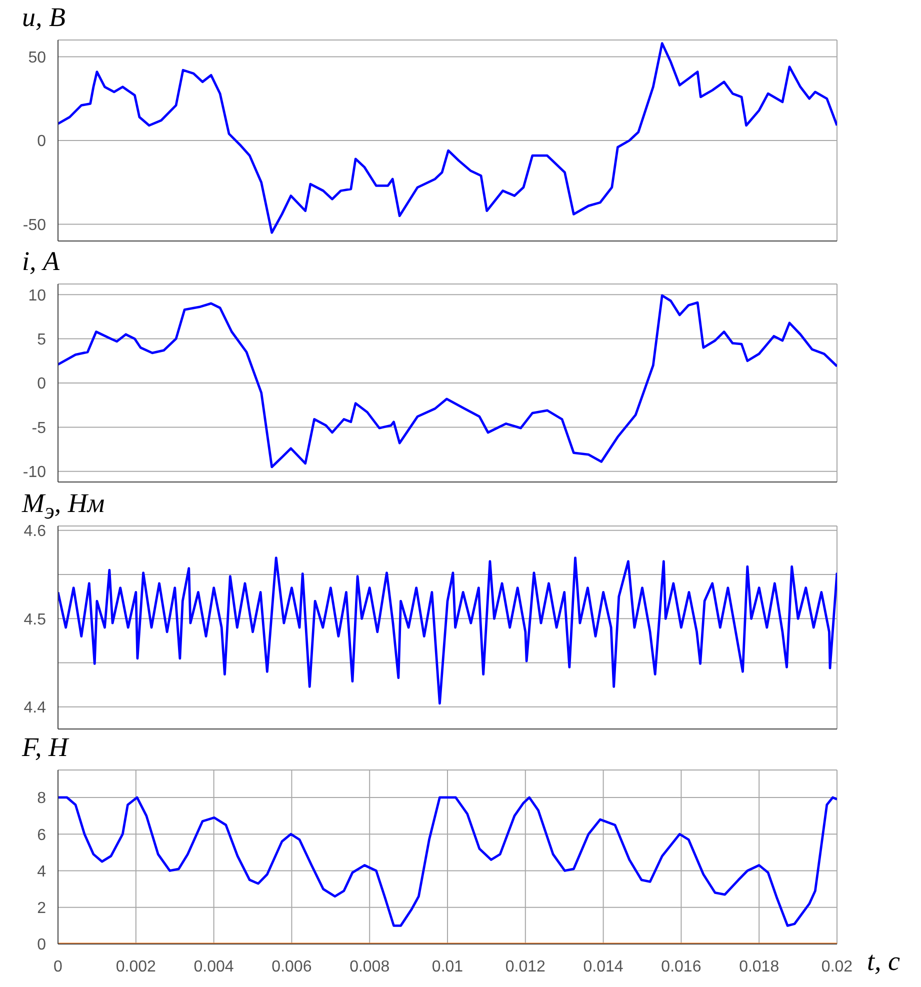 Image resolution: width=921 pixels, height=987 pixels. Describe the element at coordinates (44, 17) in the screenshot. I see `y-axis-title: u, В` at that location.